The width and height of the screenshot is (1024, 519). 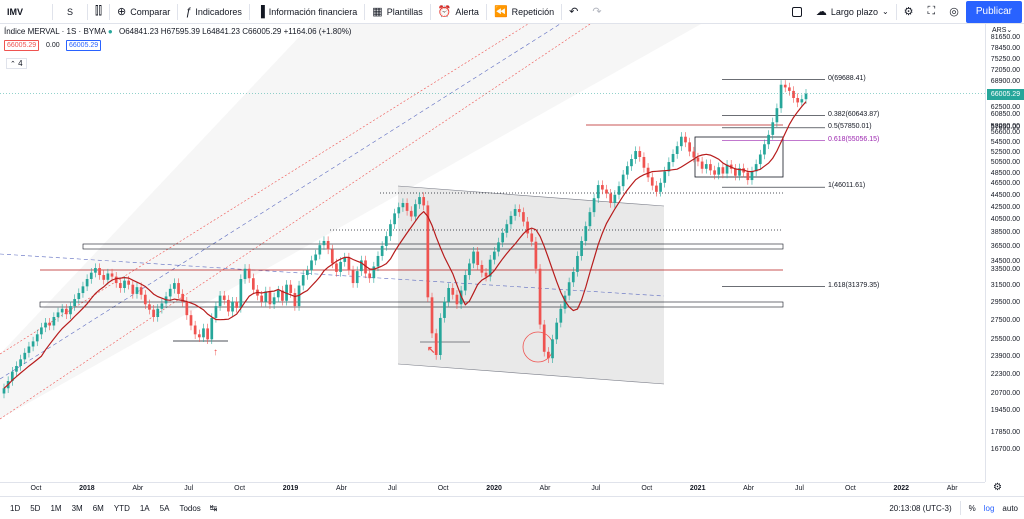 What do you see at coordinates (909, 12) in the screenshot?
I see `settings-button: ⚙` at bounding box center [909, 12].